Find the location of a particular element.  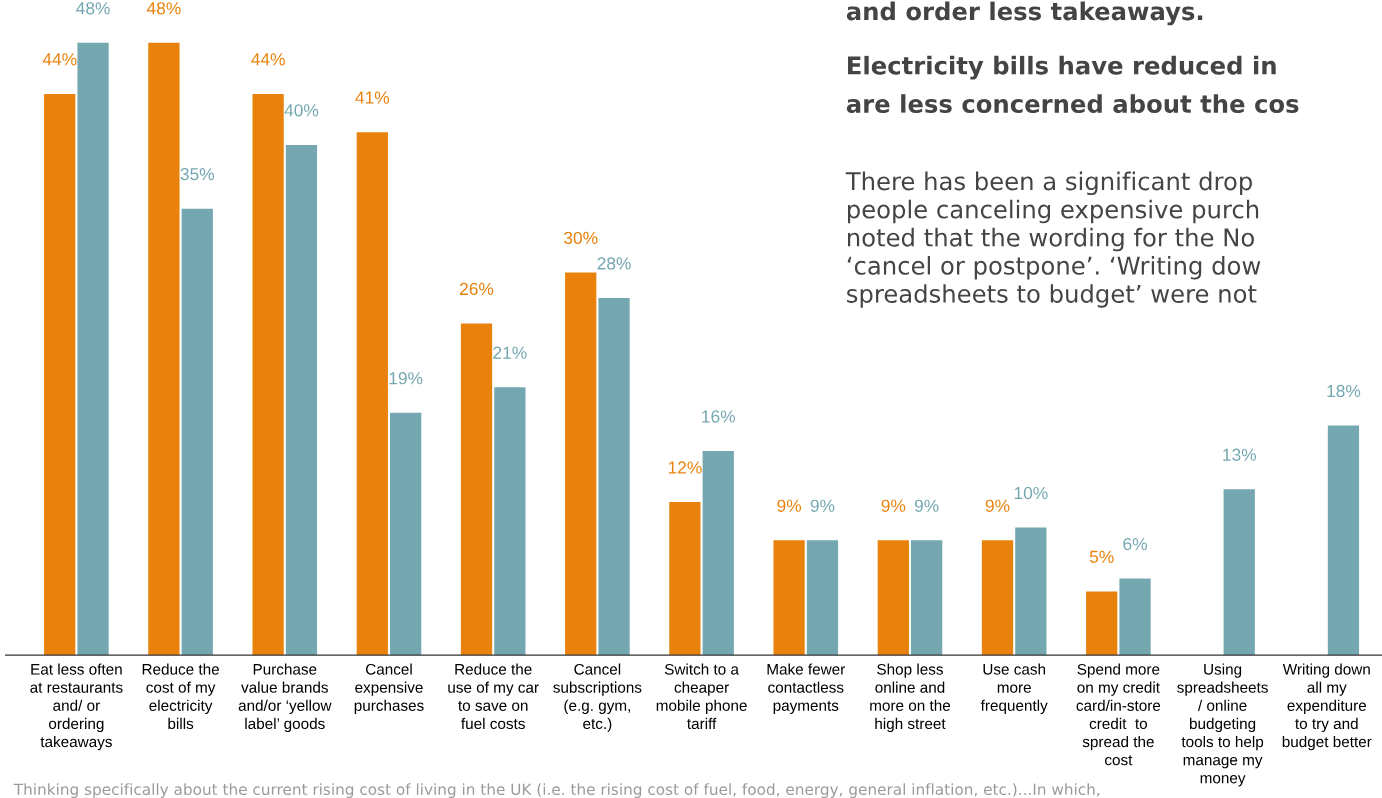

x-tick-label: Writing down all my expenditure to try and budget better is located at coordinates (1327, 707).